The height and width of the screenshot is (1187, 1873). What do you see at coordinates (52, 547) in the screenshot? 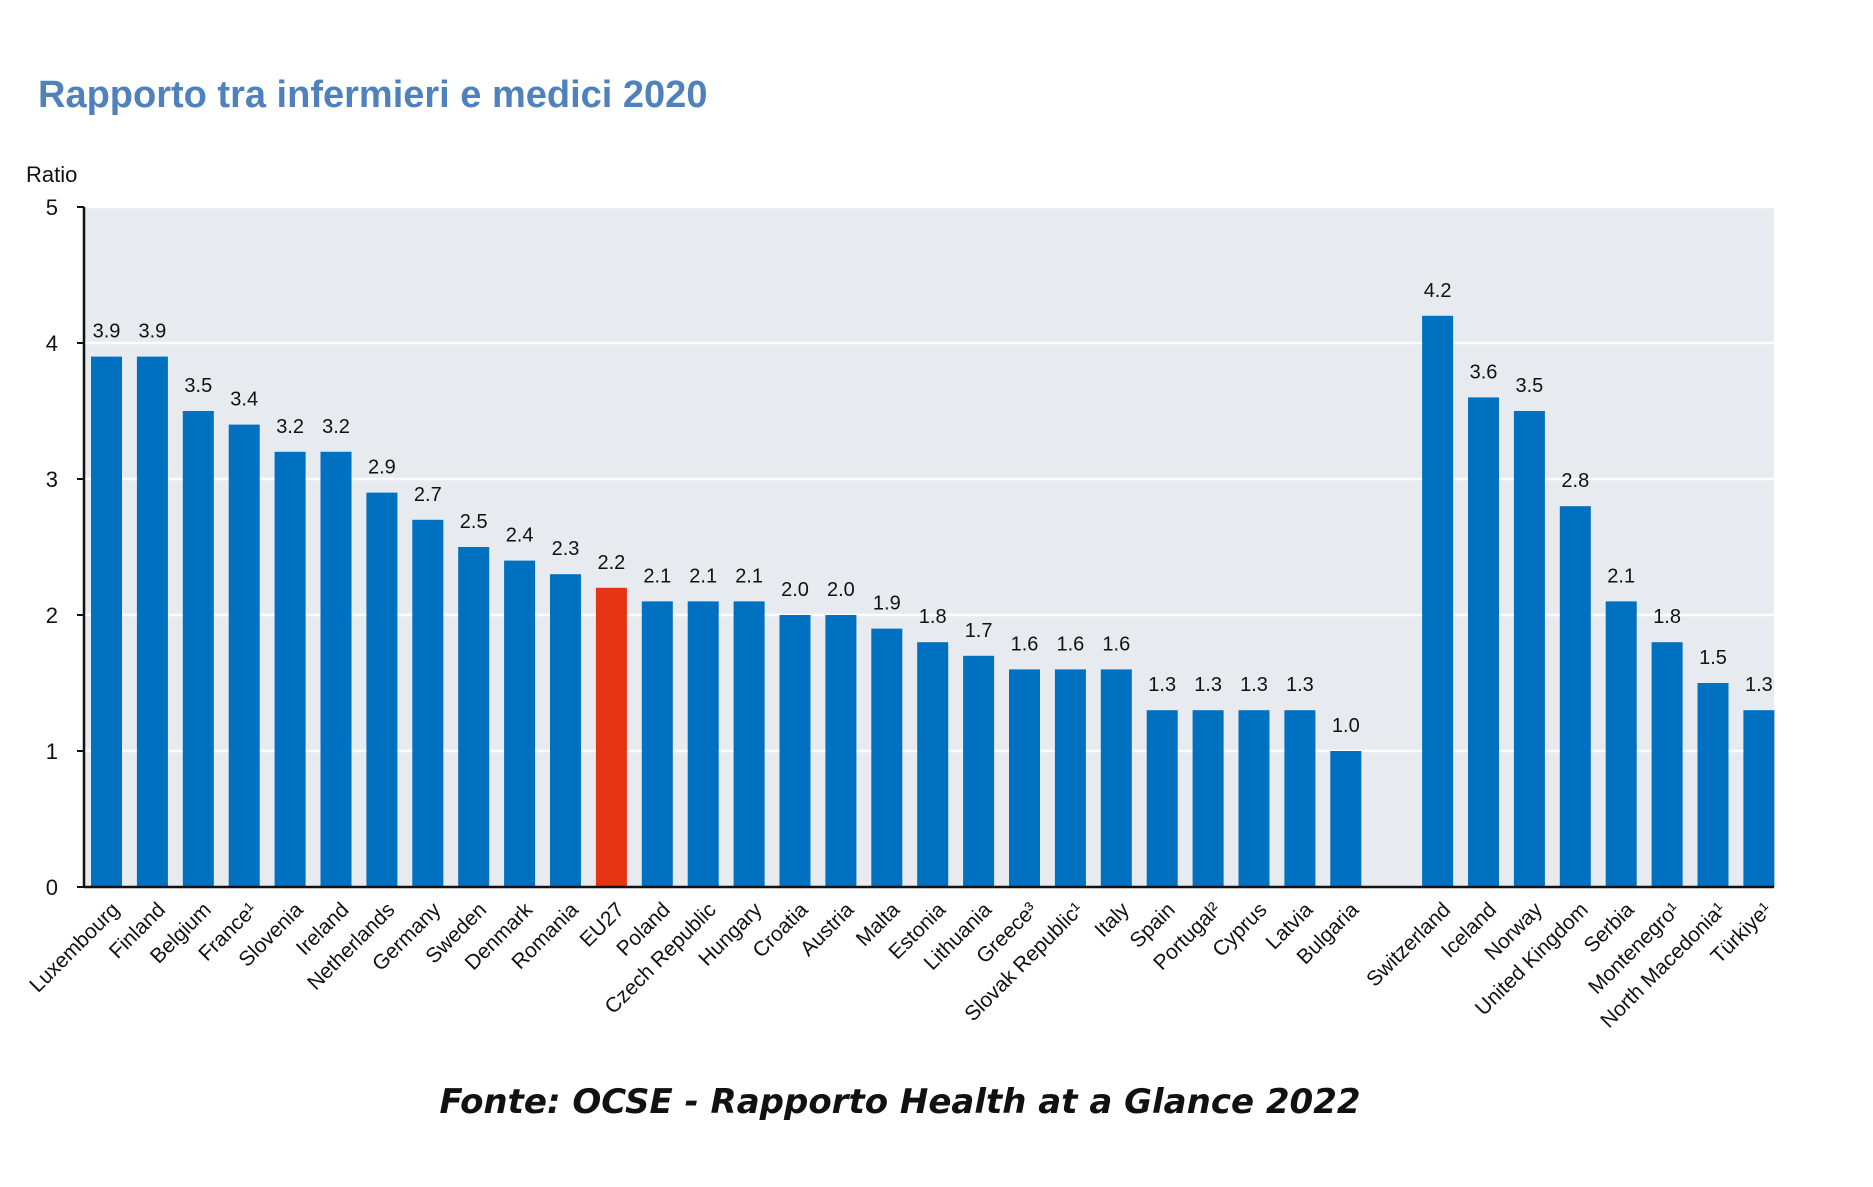
I see `y-tick-labels: 0 1 2 3 4 5` at bounding box center [52, 547].